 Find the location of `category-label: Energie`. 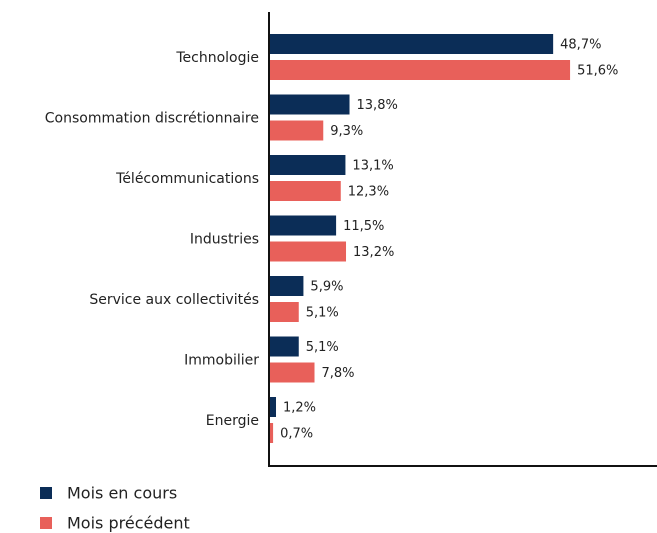

category-label: Energie is located at coordinates (232, 421).